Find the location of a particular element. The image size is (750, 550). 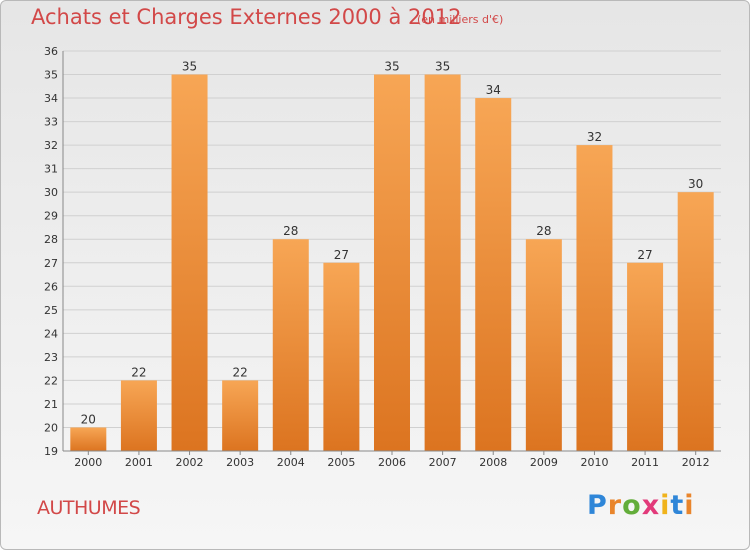

y-tick-label: 28 is located at coordinates (51, 239).